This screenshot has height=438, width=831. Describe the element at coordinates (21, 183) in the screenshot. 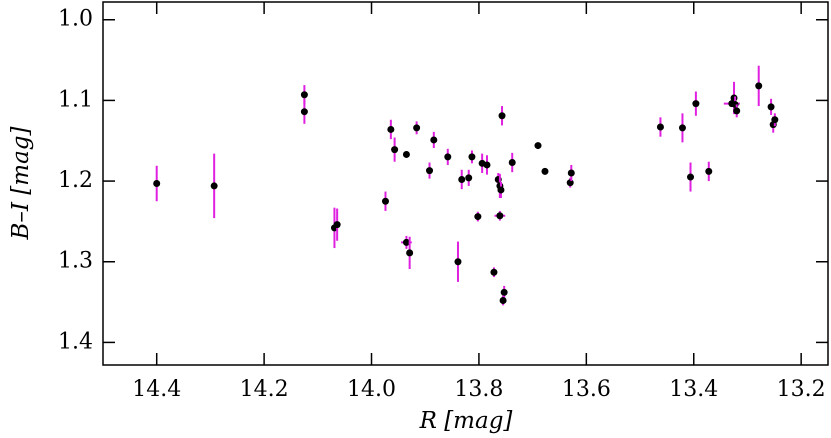

I see `y-axis-label: B–I [mag]` at that location.